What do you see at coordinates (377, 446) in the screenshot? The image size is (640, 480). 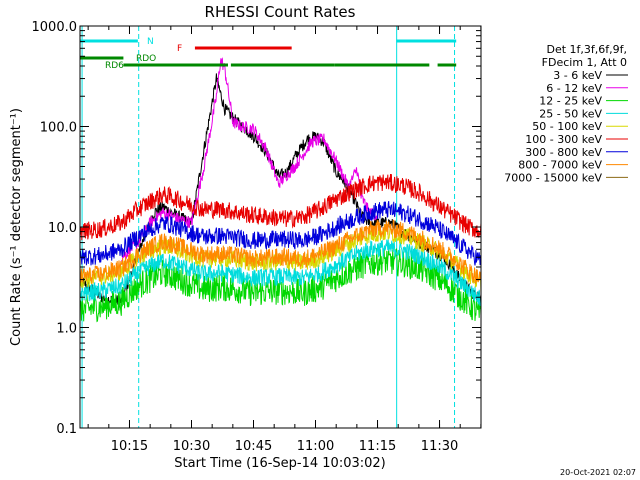 I see `x-tick-label: 11:15` at bounding box center [377, 446].